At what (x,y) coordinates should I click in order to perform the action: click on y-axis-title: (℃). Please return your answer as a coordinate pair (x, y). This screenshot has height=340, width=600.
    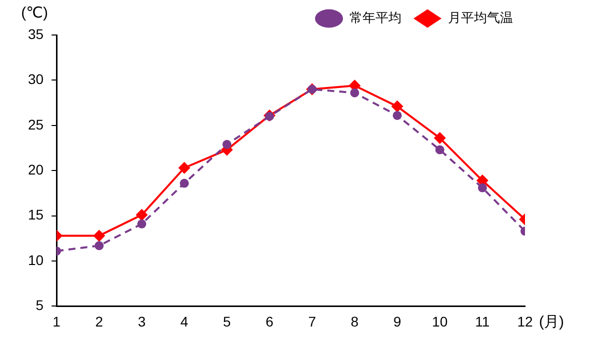
    Looking at the image, I should click on (34, 13).